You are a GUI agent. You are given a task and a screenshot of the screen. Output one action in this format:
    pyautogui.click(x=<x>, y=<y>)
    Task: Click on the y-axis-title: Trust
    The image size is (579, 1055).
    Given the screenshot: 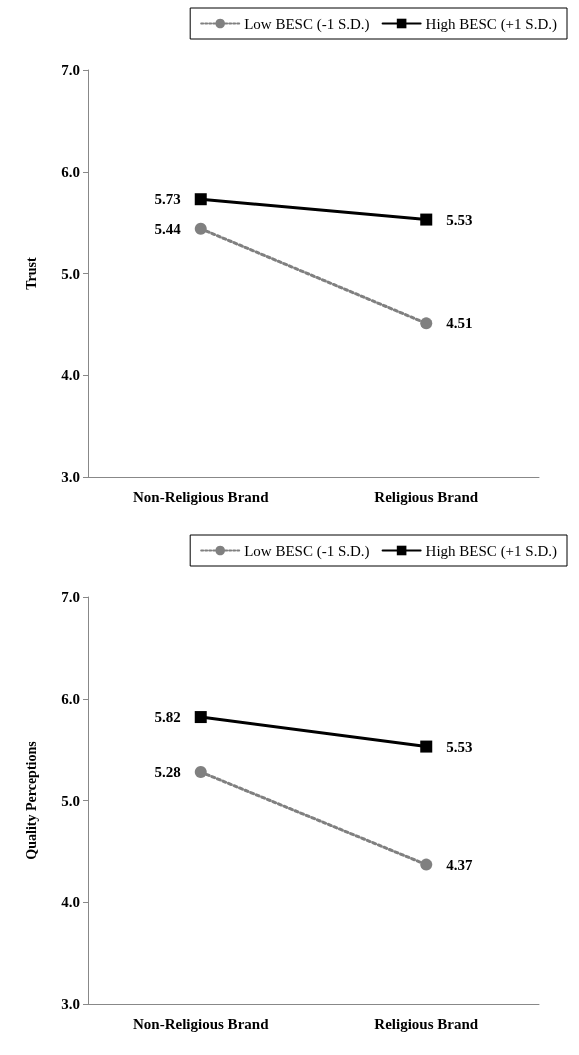 What is the action you would take?
    pyautogui.click(x=31, y=273)
    